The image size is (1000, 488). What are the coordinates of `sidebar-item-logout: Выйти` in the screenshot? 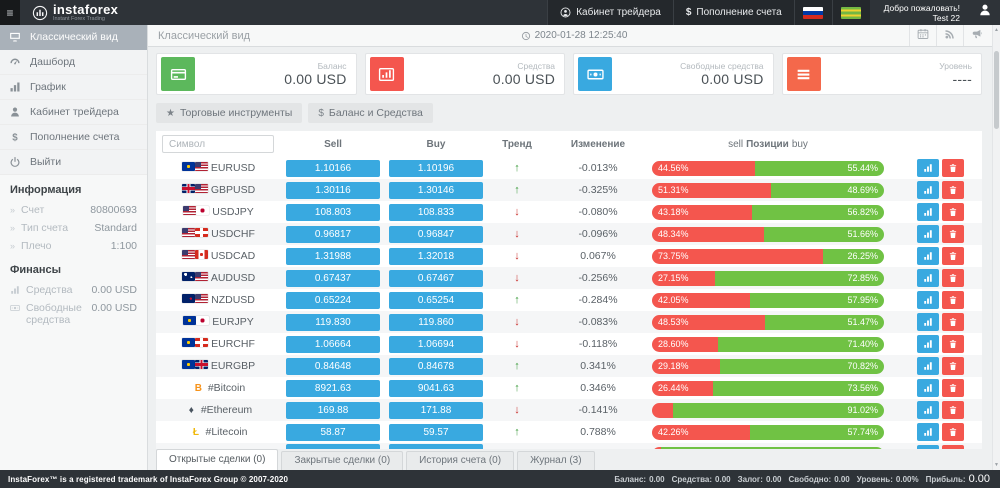 It's located at (73, 162).